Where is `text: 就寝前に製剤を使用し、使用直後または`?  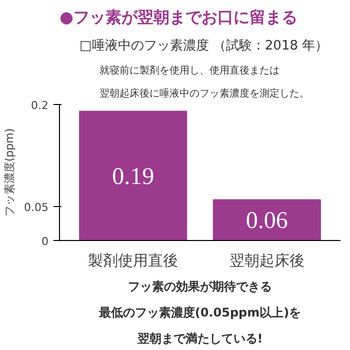 text: 就寝前に製剤を使用し、使用直後または is located at coordinates (190, 70).